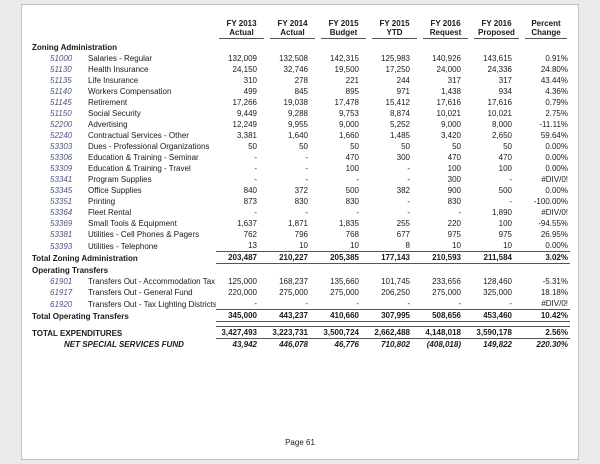 The height and width of the screenshot is (464, 600). Describe the element at coordinates (244, 102) in the screenshot. I see `amount-value: 17,266` at that location.